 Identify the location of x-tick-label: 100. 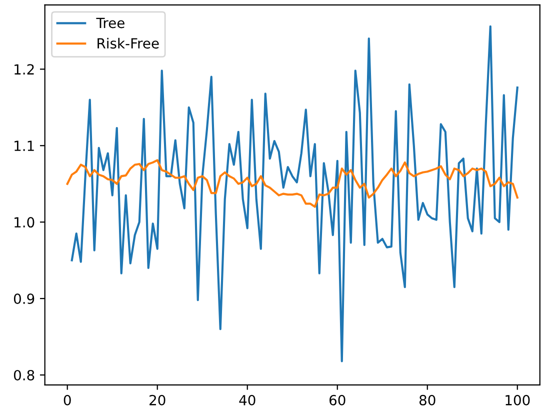
(518, 400).